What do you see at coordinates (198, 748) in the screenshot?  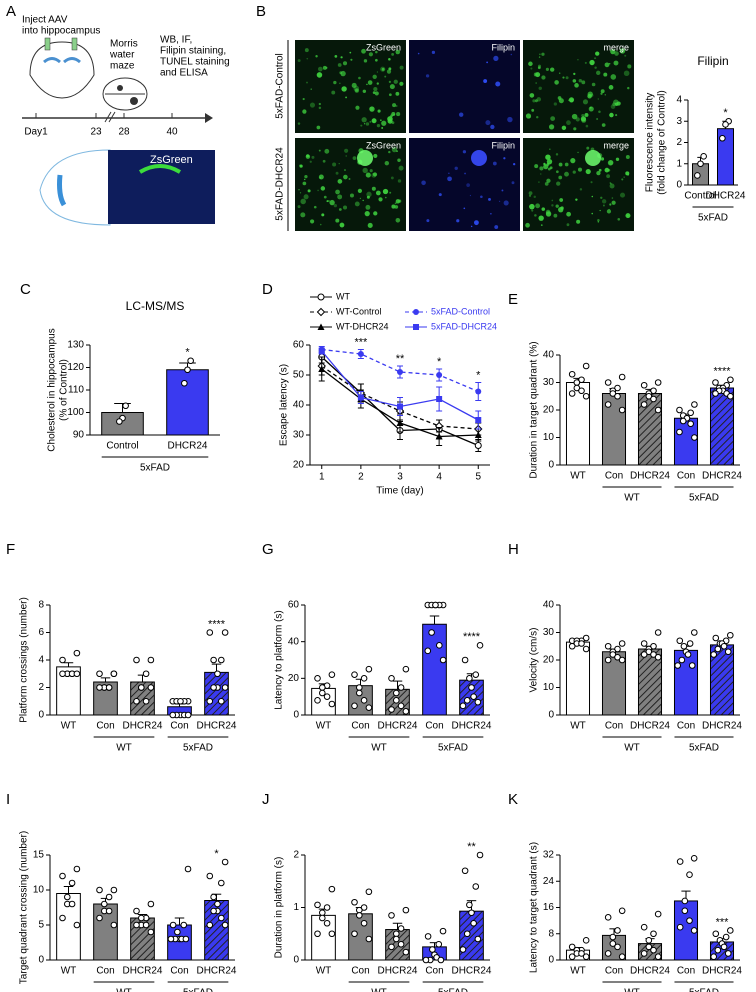 I see `group-label: 5xFAD` at bounding box center [198, 748].